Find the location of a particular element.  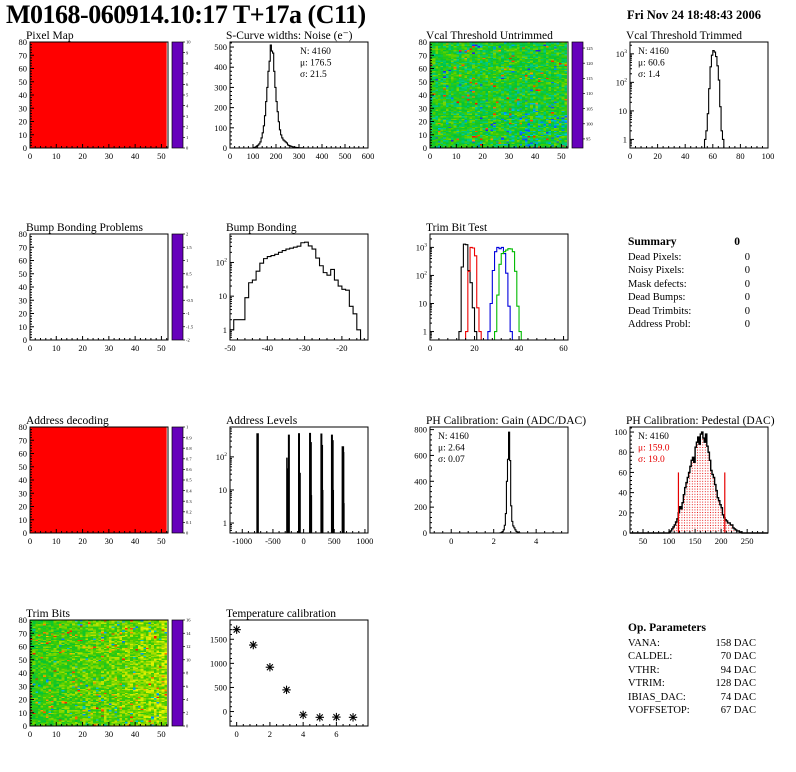

svg-text: 0.5 is located at coordinates (189, 273).